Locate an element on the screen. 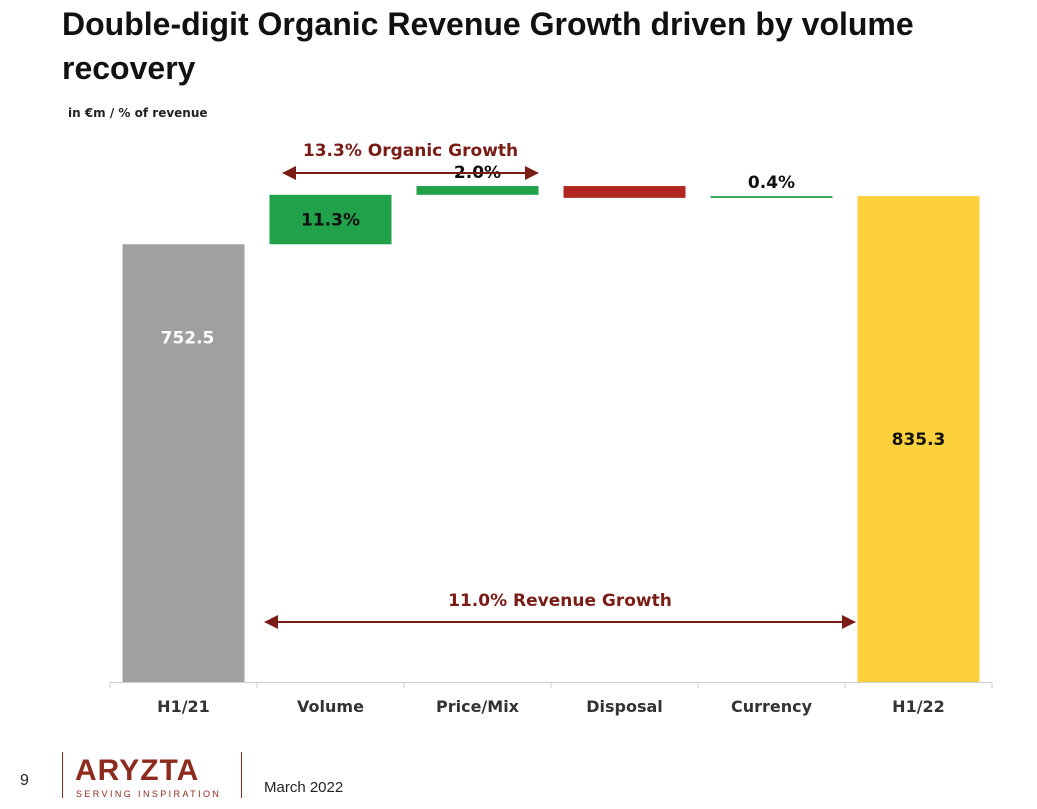  logo-tagline: SERVING INSPIRATION is located at coordinates (149, 794).